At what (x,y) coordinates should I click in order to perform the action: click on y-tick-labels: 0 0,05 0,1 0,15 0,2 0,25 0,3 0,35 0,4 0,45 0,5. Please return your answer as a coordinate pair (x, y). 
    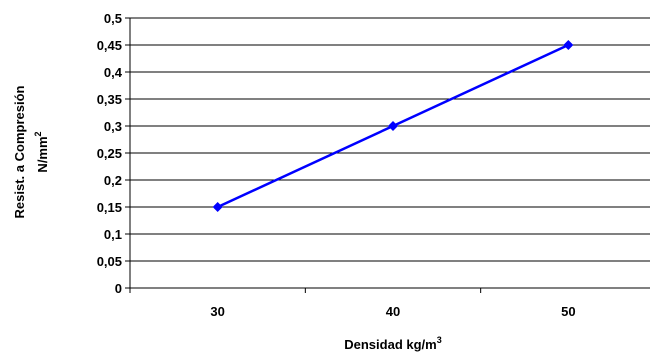
    Looking at the image, I should click on (110, 153).